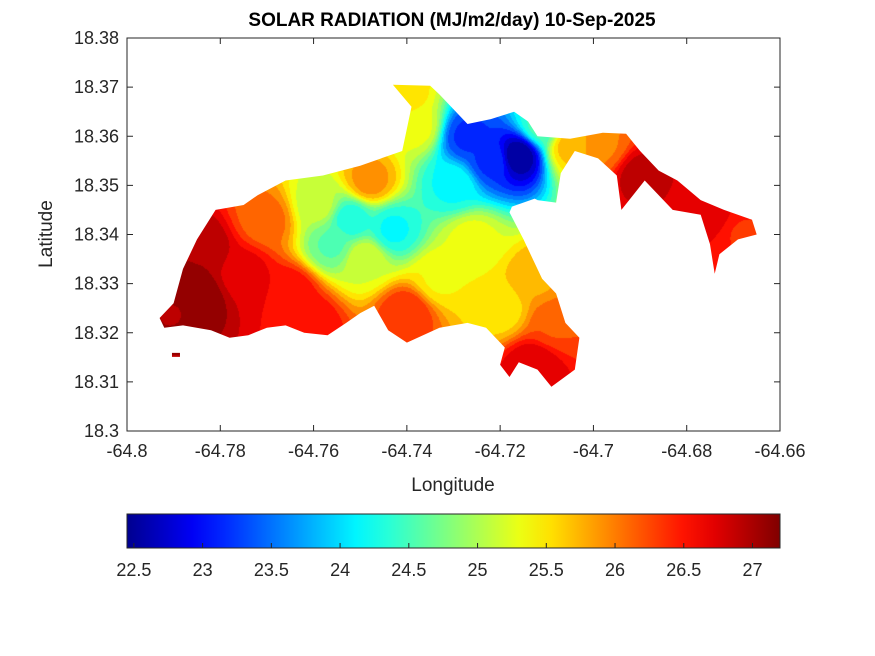 The image size is (875, 656). What do you see at coordinates (46, 234) in the screenshot?
I see `y-axis-label: Latitude` at bounding box center [46, 234].